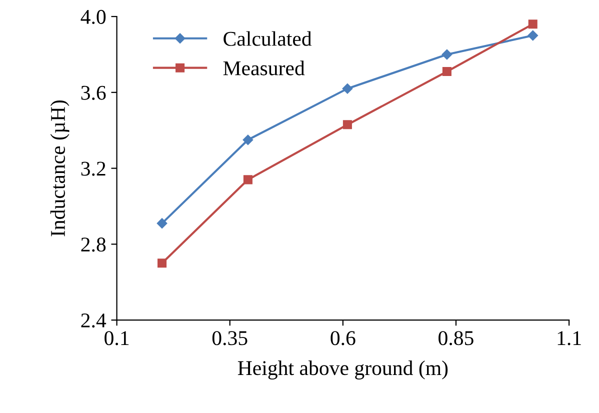 This screenshot has width=599, height=413. What do you see at coordinates (268, 38) in the screenshot?
I see `legend-label: Calculated` at bounding box center [268, 38].